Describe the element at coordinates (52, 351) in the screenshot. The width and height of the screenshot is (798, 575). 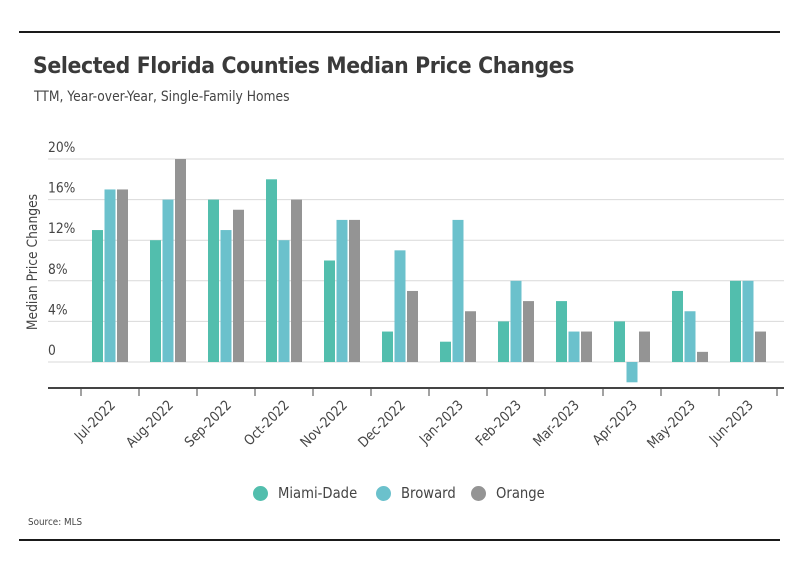
I see `y-tick-label: 0` at that location.